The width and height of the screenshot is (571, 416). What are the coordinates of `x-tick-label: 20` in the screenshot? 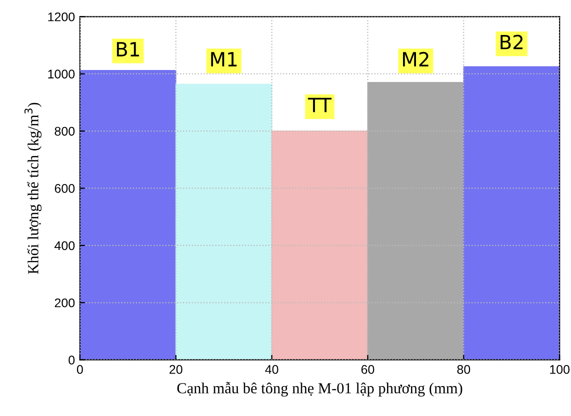 It's located at (176, 369).